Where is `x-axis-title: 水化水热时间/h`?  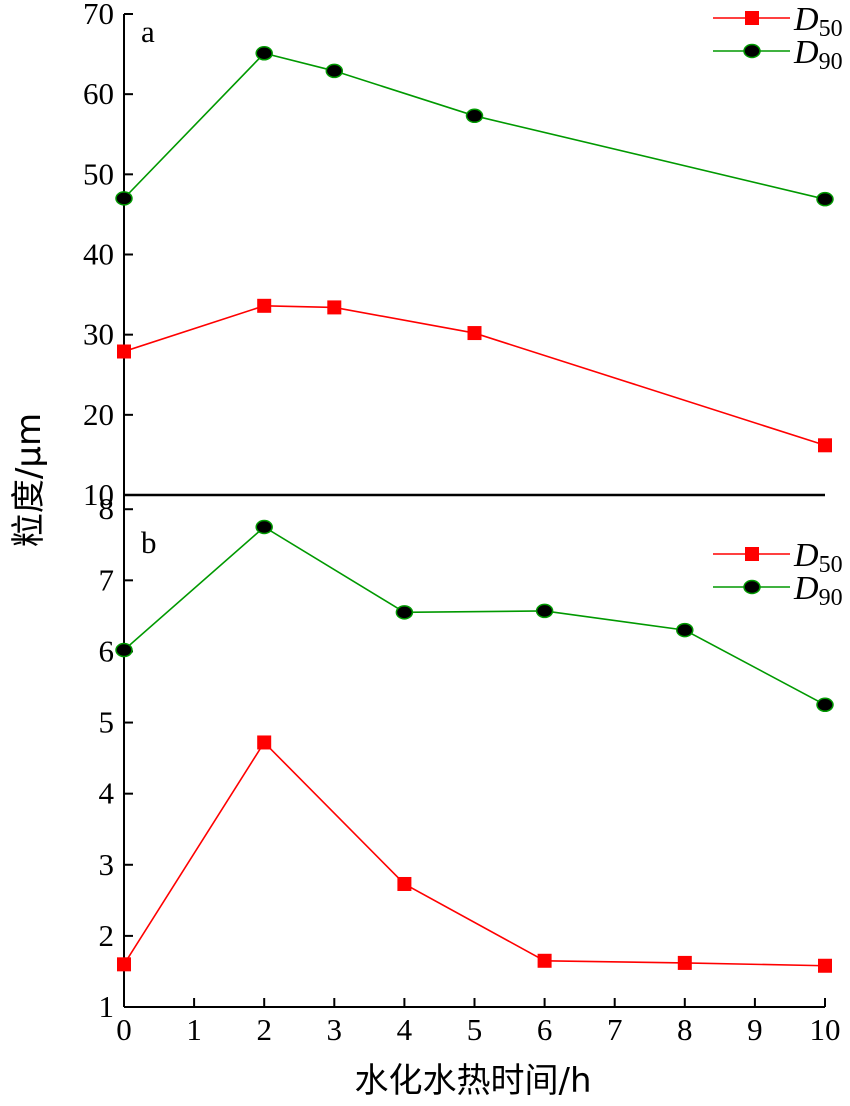
x-axis-title: 水化水热时间/h is located at coordinates (472, 1081).